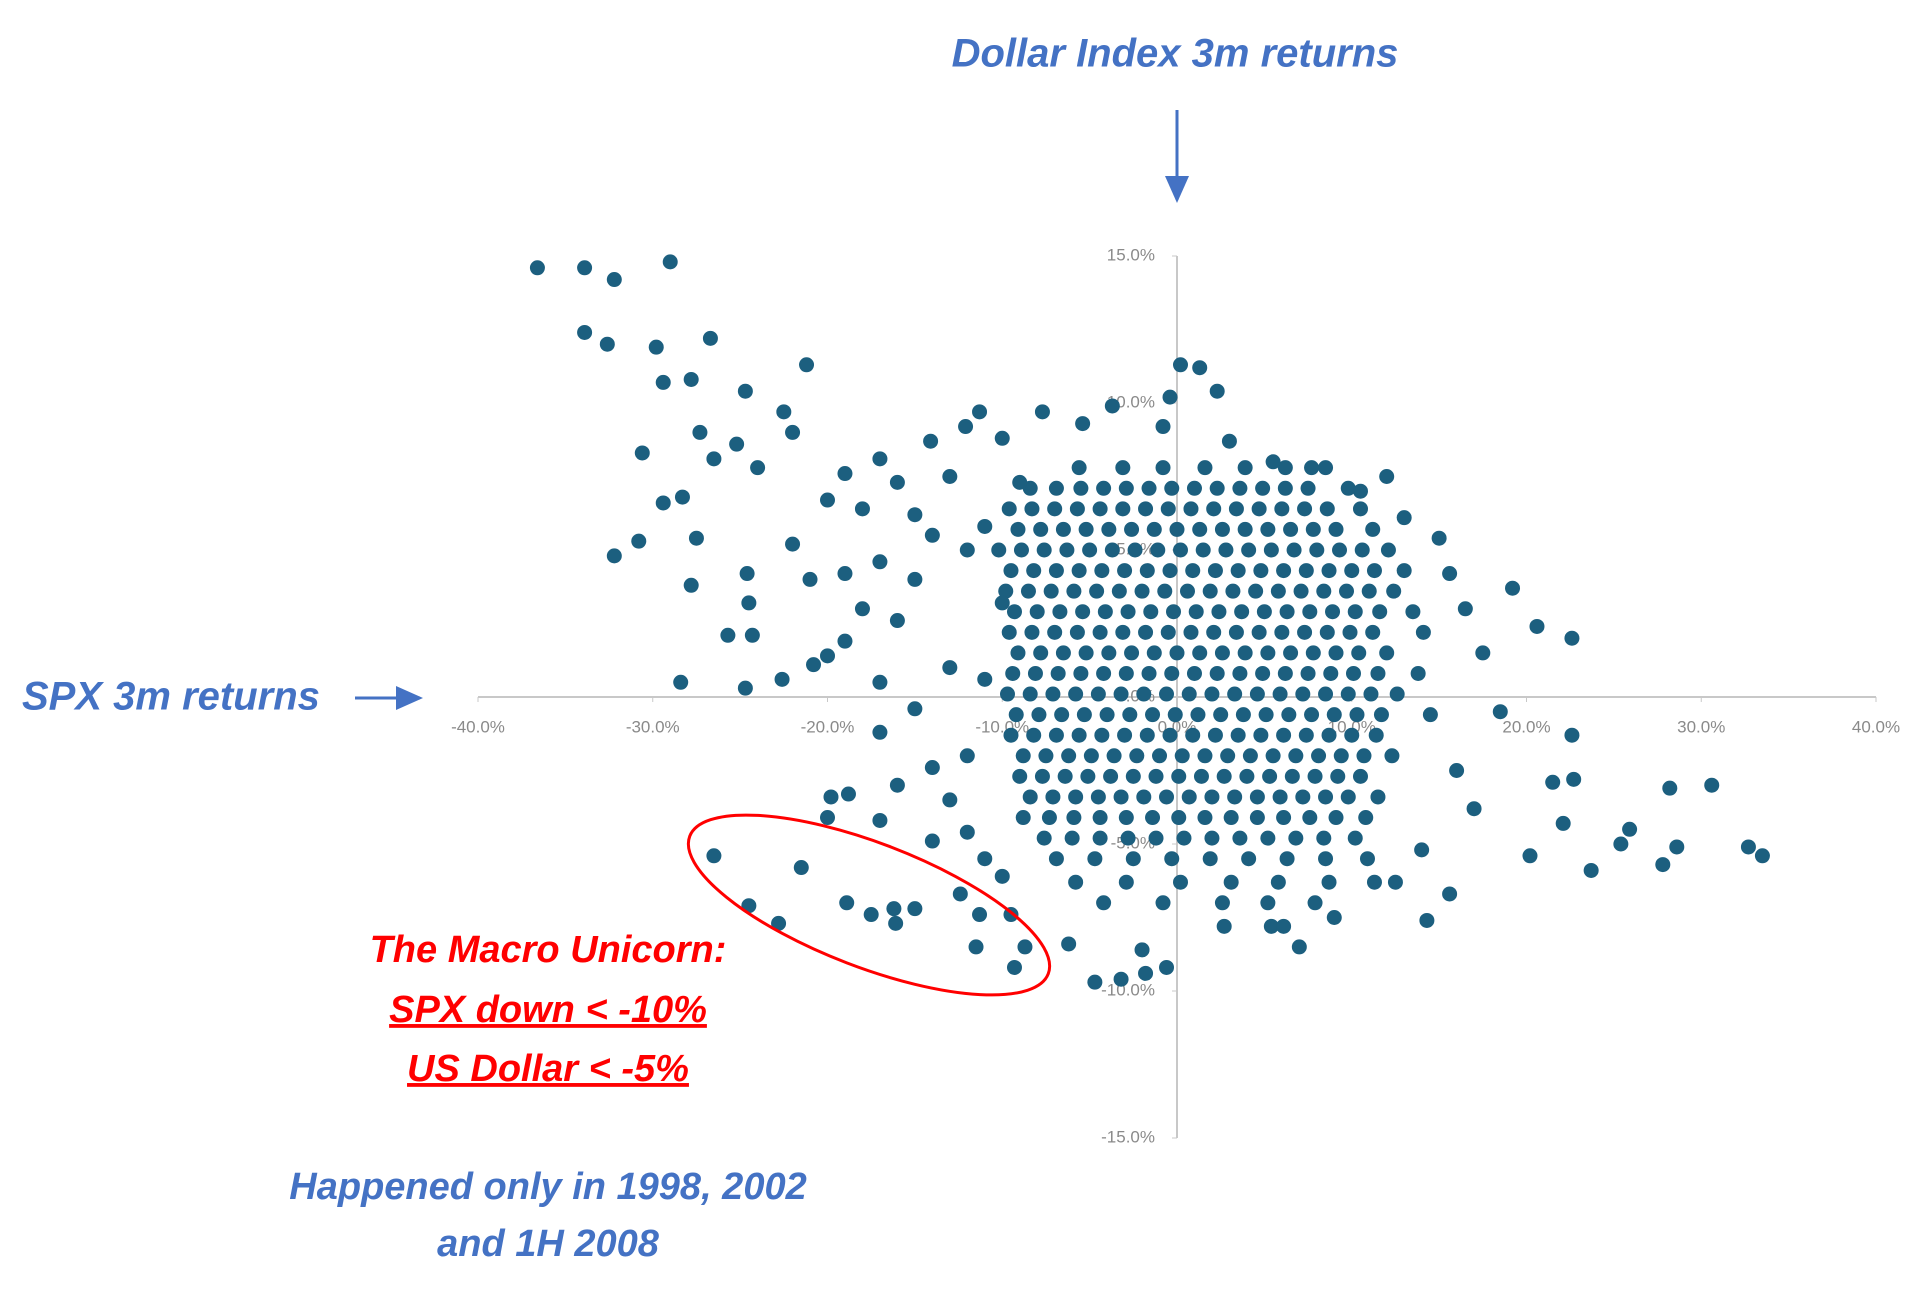 The image size is (1920, 1296). I want to click on annotation: The Macro Unicorn:, so click(548, 950).